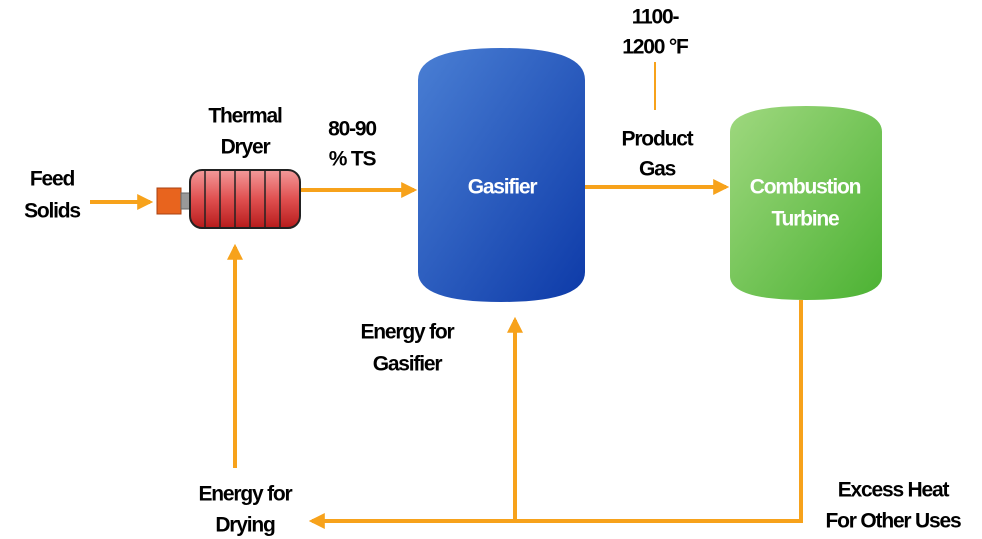 The height and width of the screenshot is (539, 982). What do you see at coordinates (169, 201) in the screenshot?
I see `feeder` at bounding box center [169, 201].